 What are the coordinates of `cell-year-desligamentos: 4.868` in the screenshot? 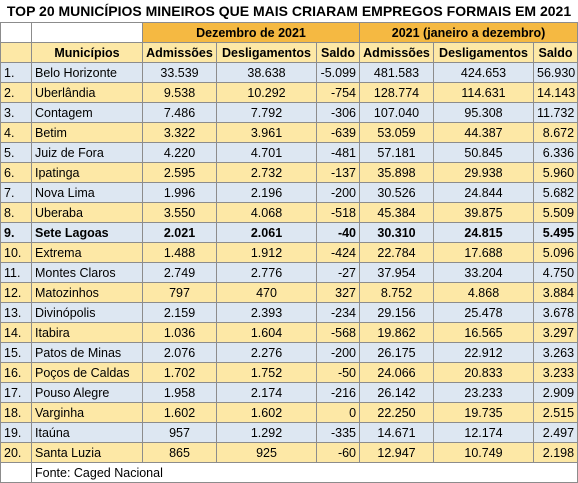 It's located at (484, 292).